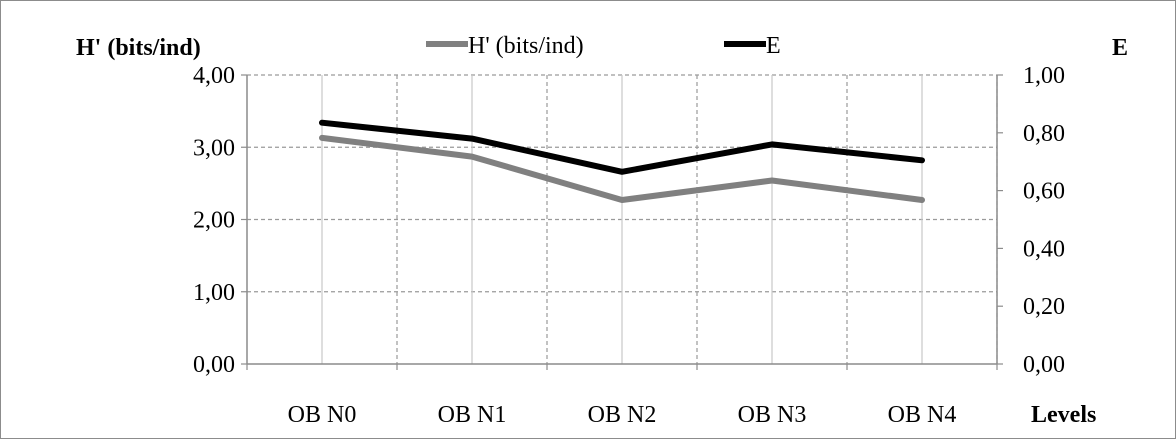 The image size is (1176, 439). Describe the element at coordinates (214, 76) in the screenshot. I see `left-tick-label: 4,00` at that location.